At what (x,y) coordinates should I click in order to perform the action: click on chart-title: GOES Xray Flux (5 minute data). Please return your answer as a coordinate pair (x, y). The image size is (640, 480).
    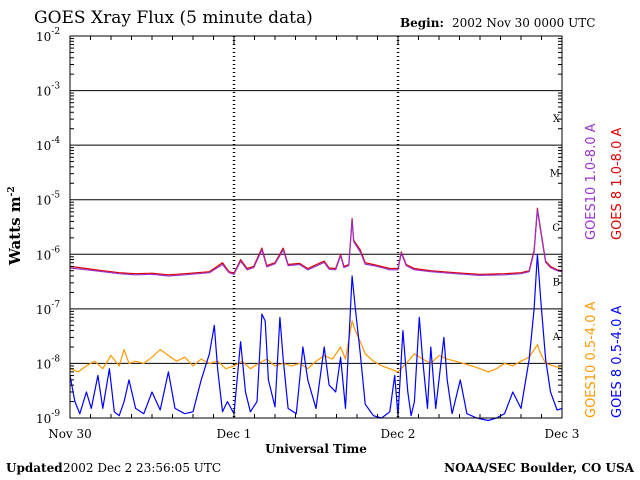
    Looking at the image, I should click on (173, 18).